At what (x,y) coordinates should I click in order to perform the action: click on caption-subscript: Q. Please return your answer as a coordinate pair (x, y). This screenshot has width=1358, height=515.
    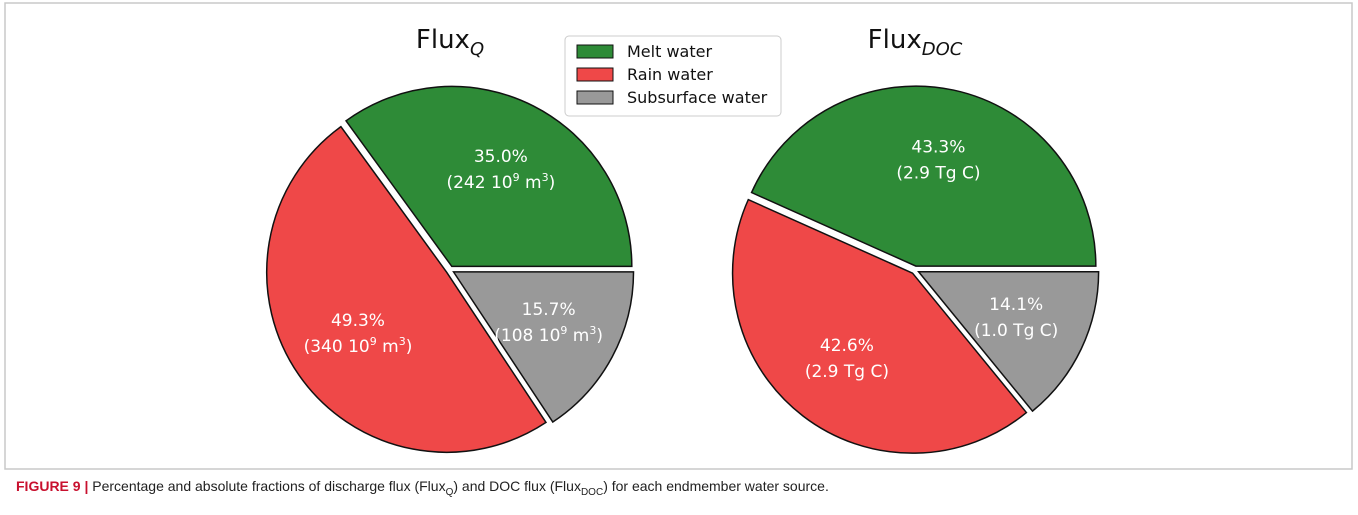
    Looking at the image, I should click on (449, 492).